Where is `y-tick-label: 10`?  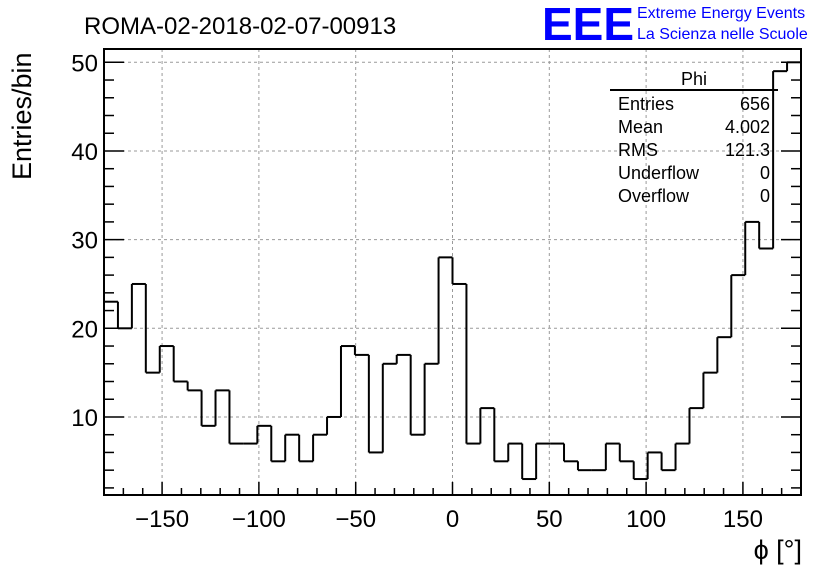
y-tick-label: 10 is located at coordinates (84, 418).